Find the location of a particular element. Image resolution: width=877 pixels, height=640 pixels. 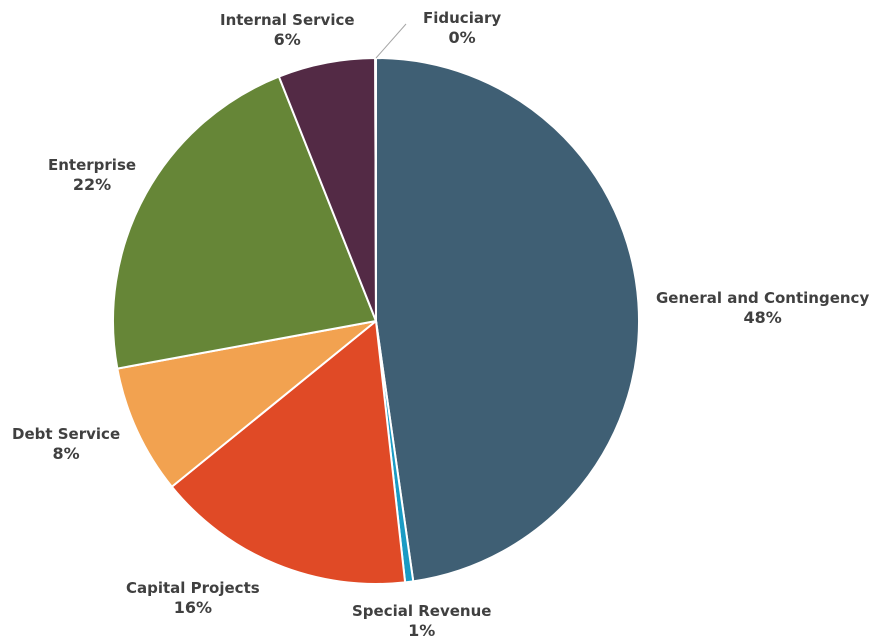

category-label: Special Revenue is located at coordinates (422, 611).